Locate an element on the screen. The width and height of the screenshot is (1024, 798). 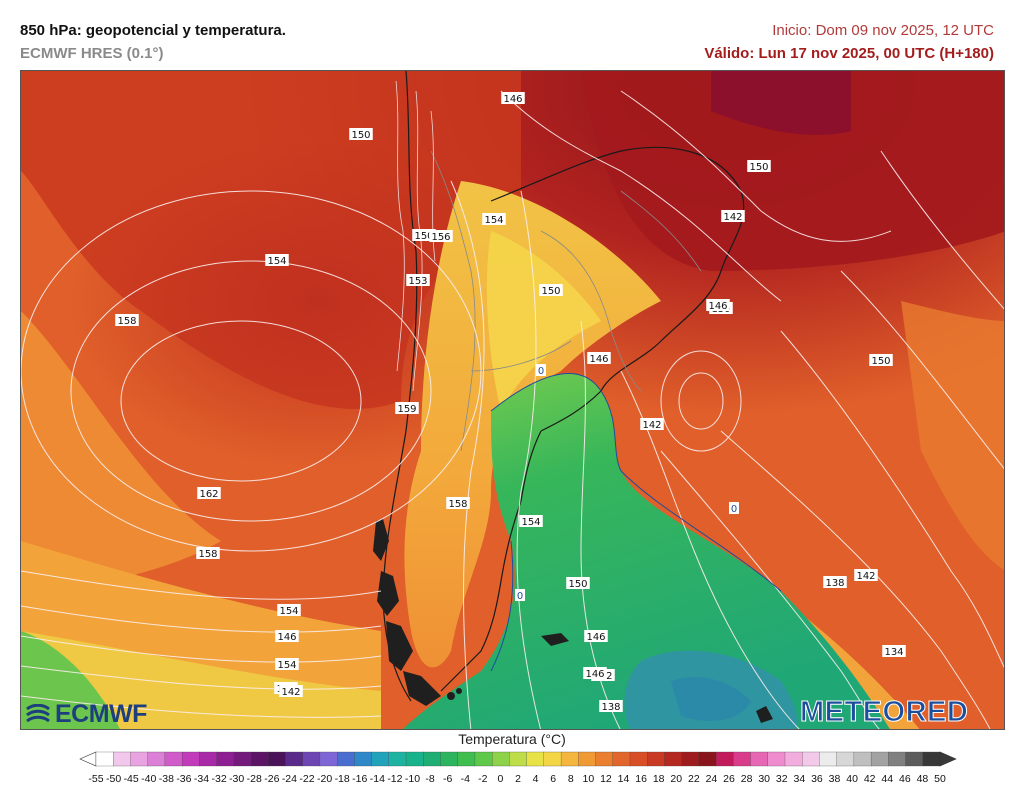
colorbar-tick-label: -18 is located at coordinates (342, 779).